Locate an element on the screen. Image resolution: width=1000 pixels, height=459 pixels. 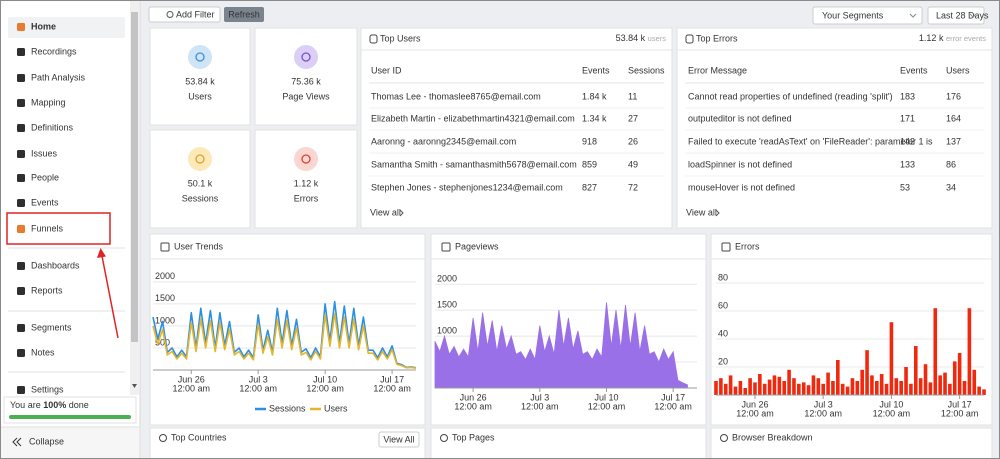
total-value: 1.12 k is located at coordinates (931, 38).